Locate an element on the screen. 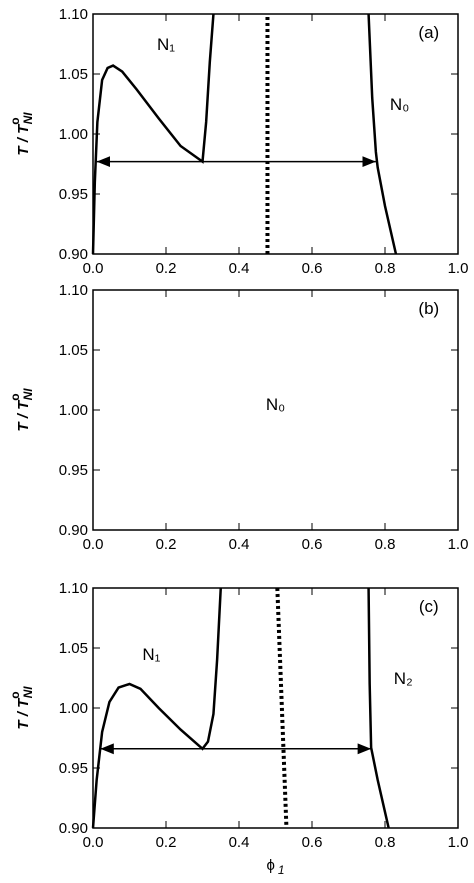 Image resolution: width=474 pixels, height=883 pixels. phase-label: N₂ is located at coordinates (403, 678).